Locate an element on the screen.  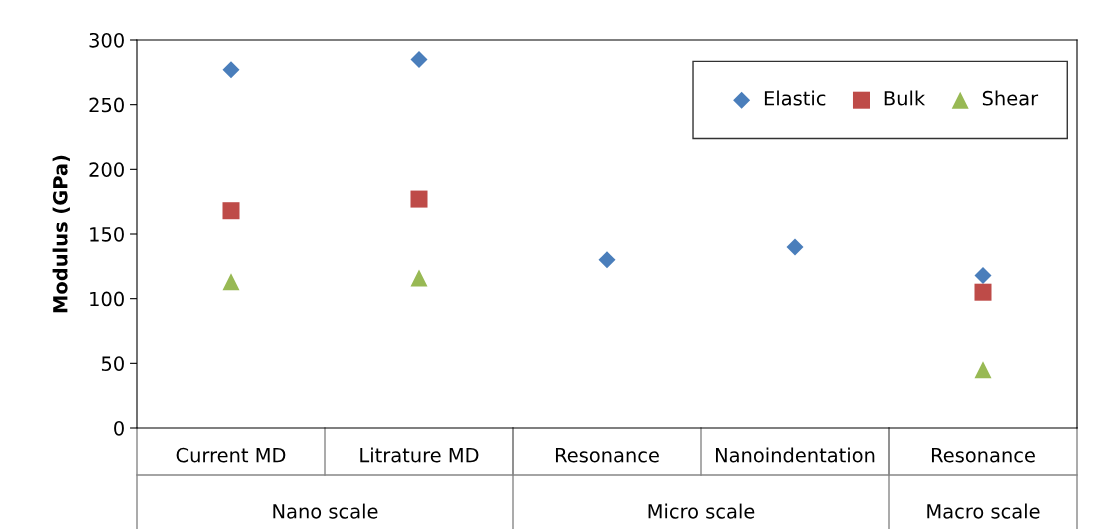
y-axis-title: Modulus (GPa) is located at coordinates (61, 234).